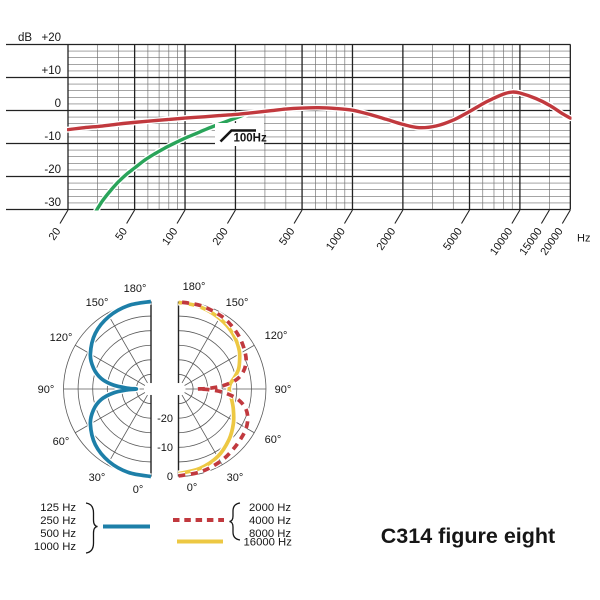 This screenshot has width=600, height=600. What do you see at coordinates (55, 234) in the screenshot?
I see `svg-text: 20` at bounding box center [55, 234].